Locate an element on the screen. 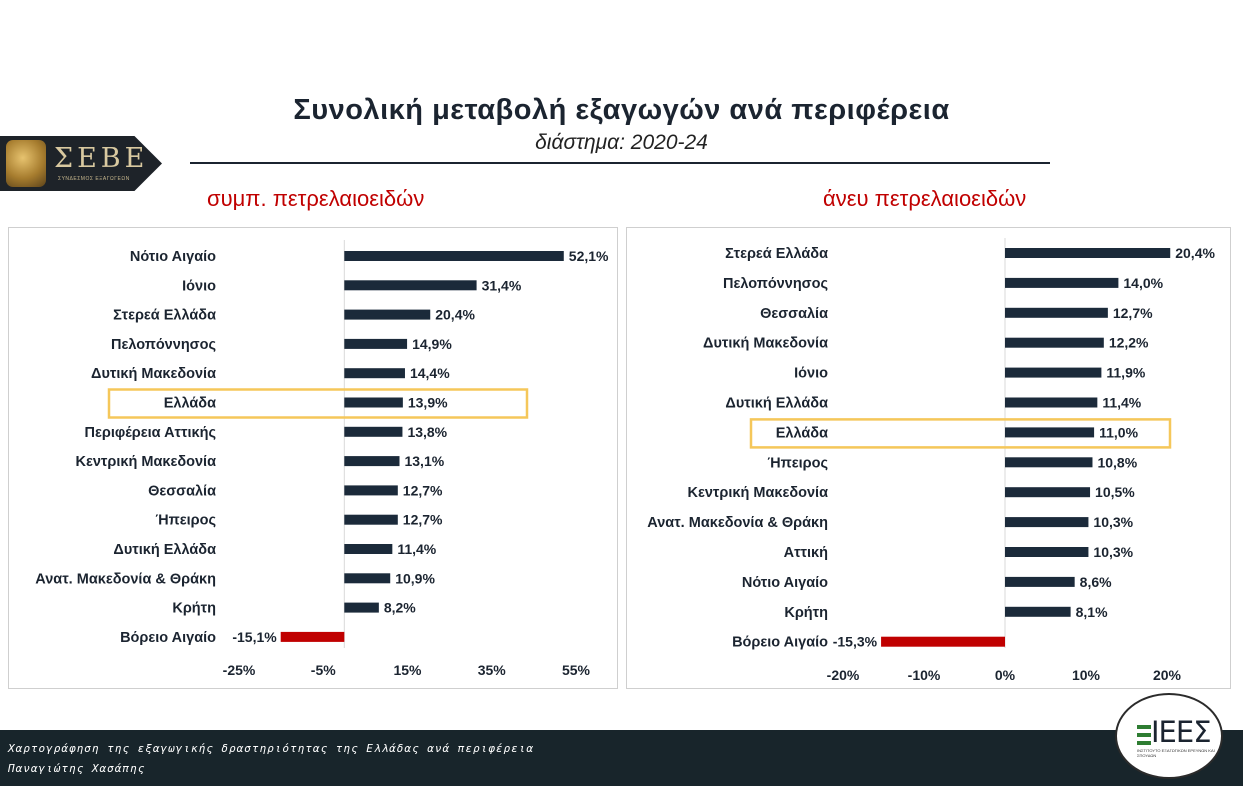 Image resolution: width=1243 pixels, height=786 pixels. iees-logo-text: ΙΕΕΣ is located at coordinates (1181, 732).